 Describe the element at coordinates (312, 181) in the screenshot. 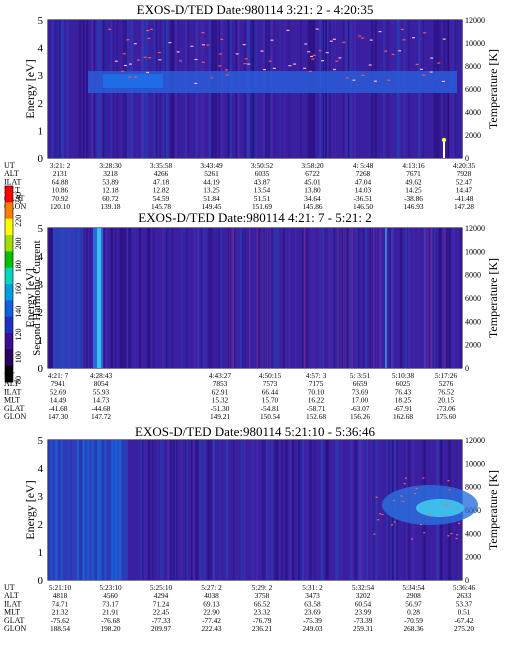

I see `table-cell: 45.01` at that location.